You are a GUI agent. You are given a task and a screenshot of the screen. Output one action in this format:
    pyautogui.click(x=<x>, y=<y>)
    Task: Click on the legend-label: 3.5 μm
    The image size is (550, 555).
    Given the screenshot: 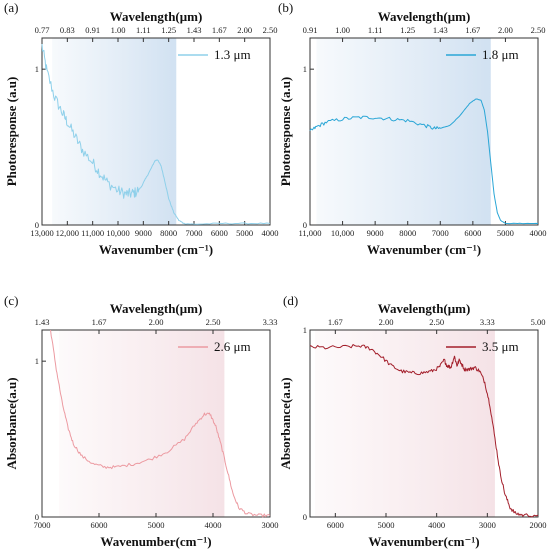 What is the action you would take?
    pyautogui.click(x=500, y=346)
    